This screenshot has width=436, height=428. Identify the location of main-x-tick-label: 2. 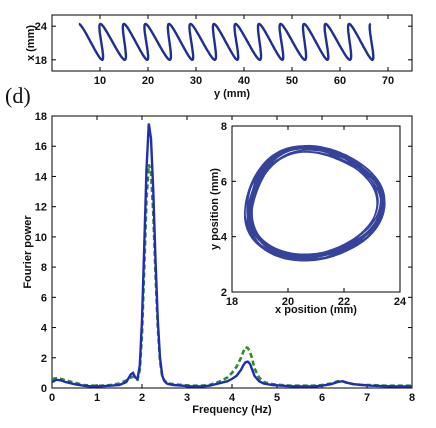
(142, 398).